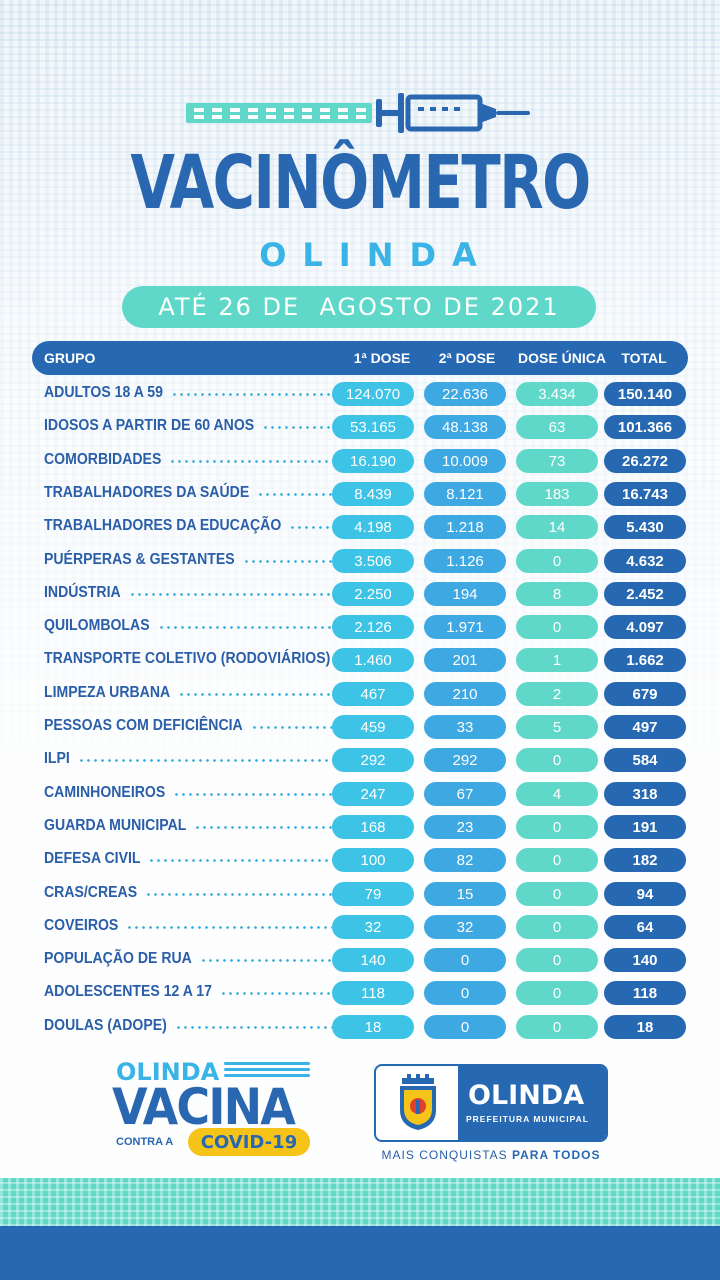 This screenshot has height=1280, width=720. What do you see at coordinates (645, 1027) in the screenshot?
I see `cell-total: 18` at bounding box center [645, 1027].